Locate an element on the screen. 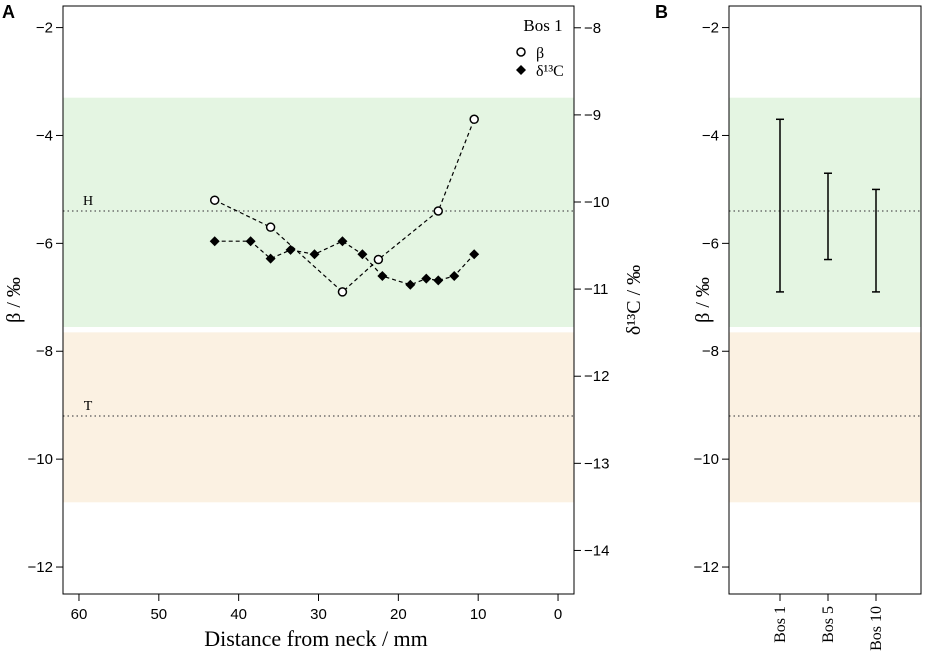  panel-a-legend: Bos 1 β δ¹³C is located at coordinates (540, 48).